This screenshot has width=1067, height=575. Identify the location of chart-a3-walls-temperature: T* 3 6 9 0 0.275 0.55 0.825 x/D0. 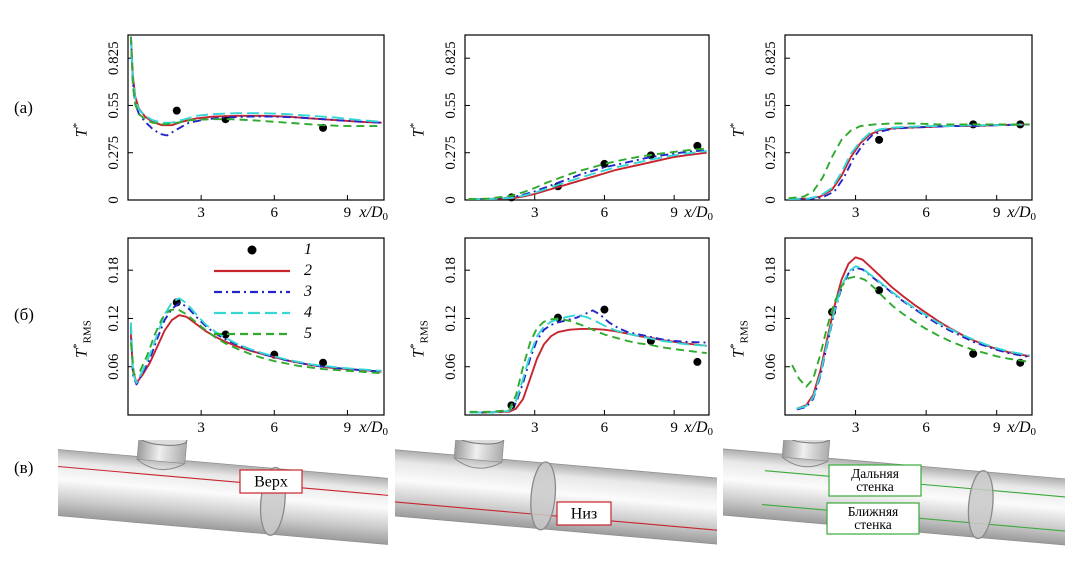
(883, 130).